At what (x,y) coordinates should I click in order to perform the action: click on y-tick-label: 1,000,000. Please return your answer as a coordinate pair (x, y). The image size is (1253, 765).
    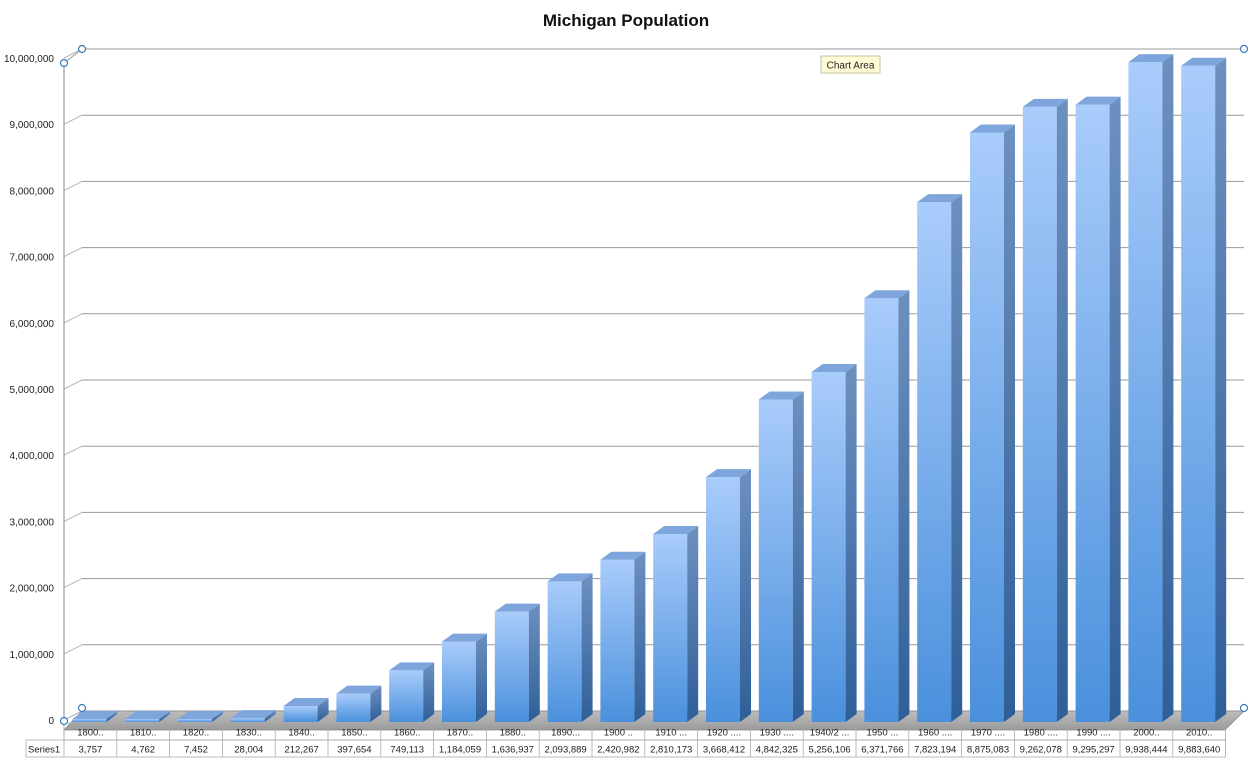
    Looking at the image, I should click on (32, 655).